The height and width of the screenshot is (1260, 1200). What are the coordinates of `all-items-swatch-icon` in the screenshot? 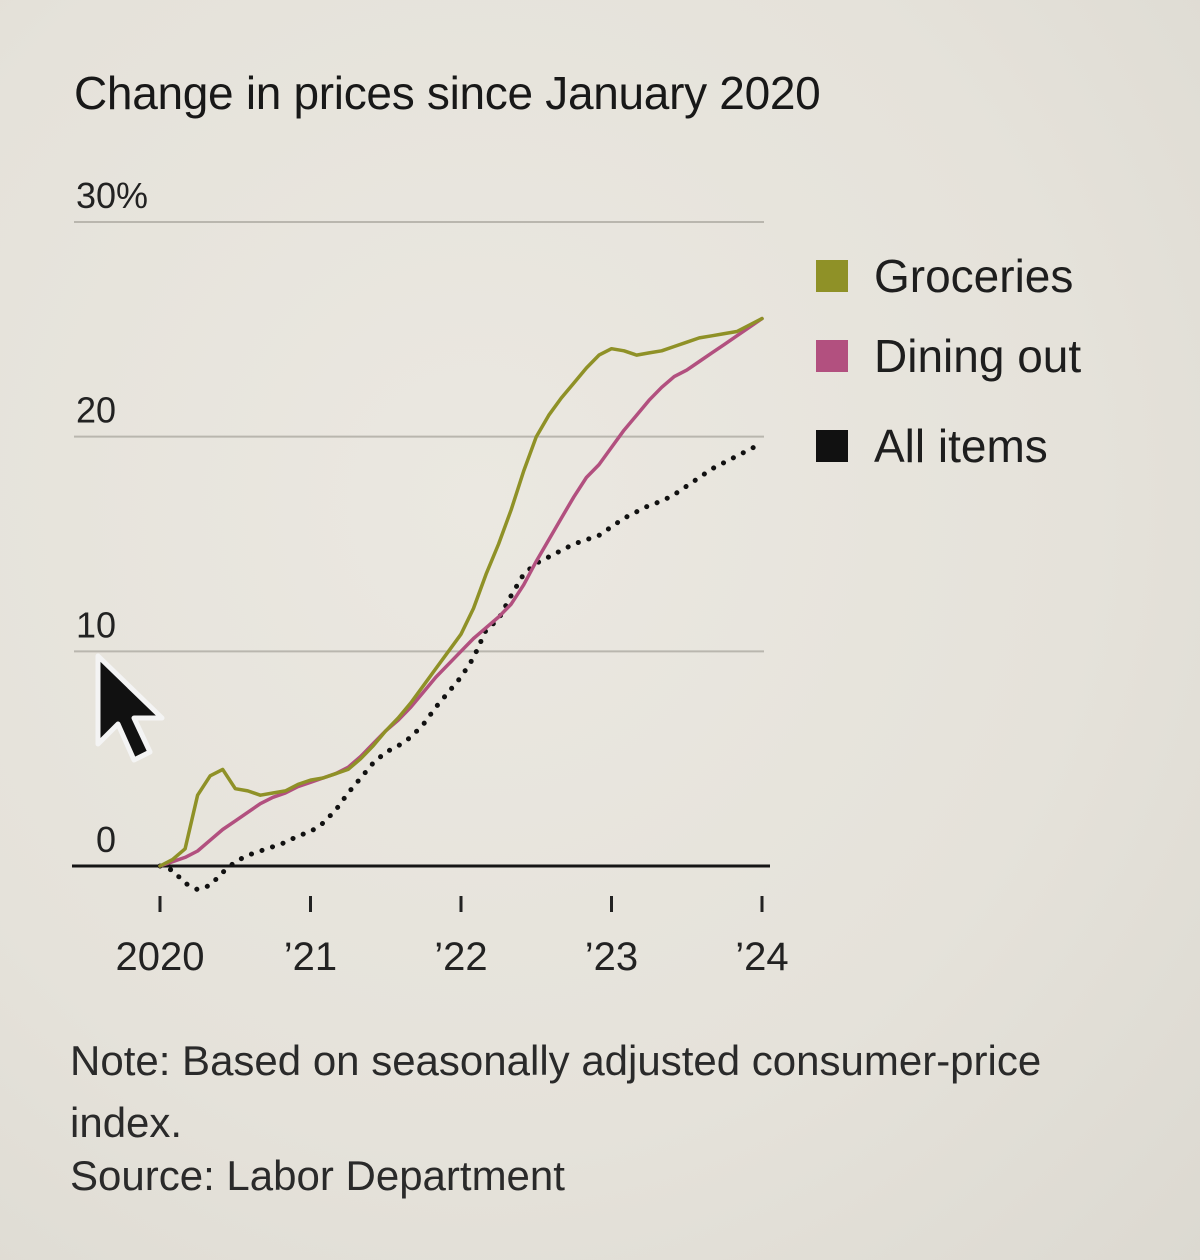 It's located at (832, 446).